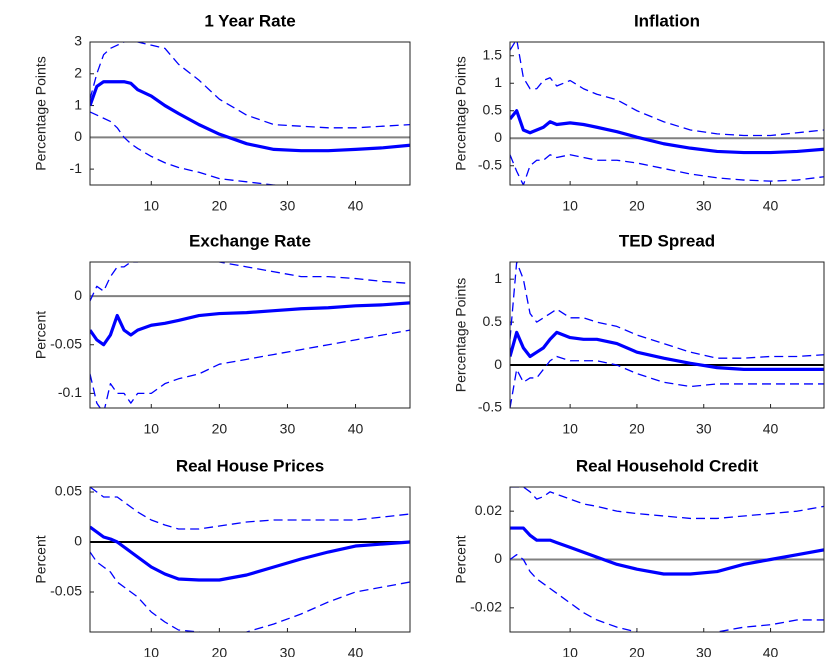  I want to click on y-tick-label: 3, so click(78, 41).